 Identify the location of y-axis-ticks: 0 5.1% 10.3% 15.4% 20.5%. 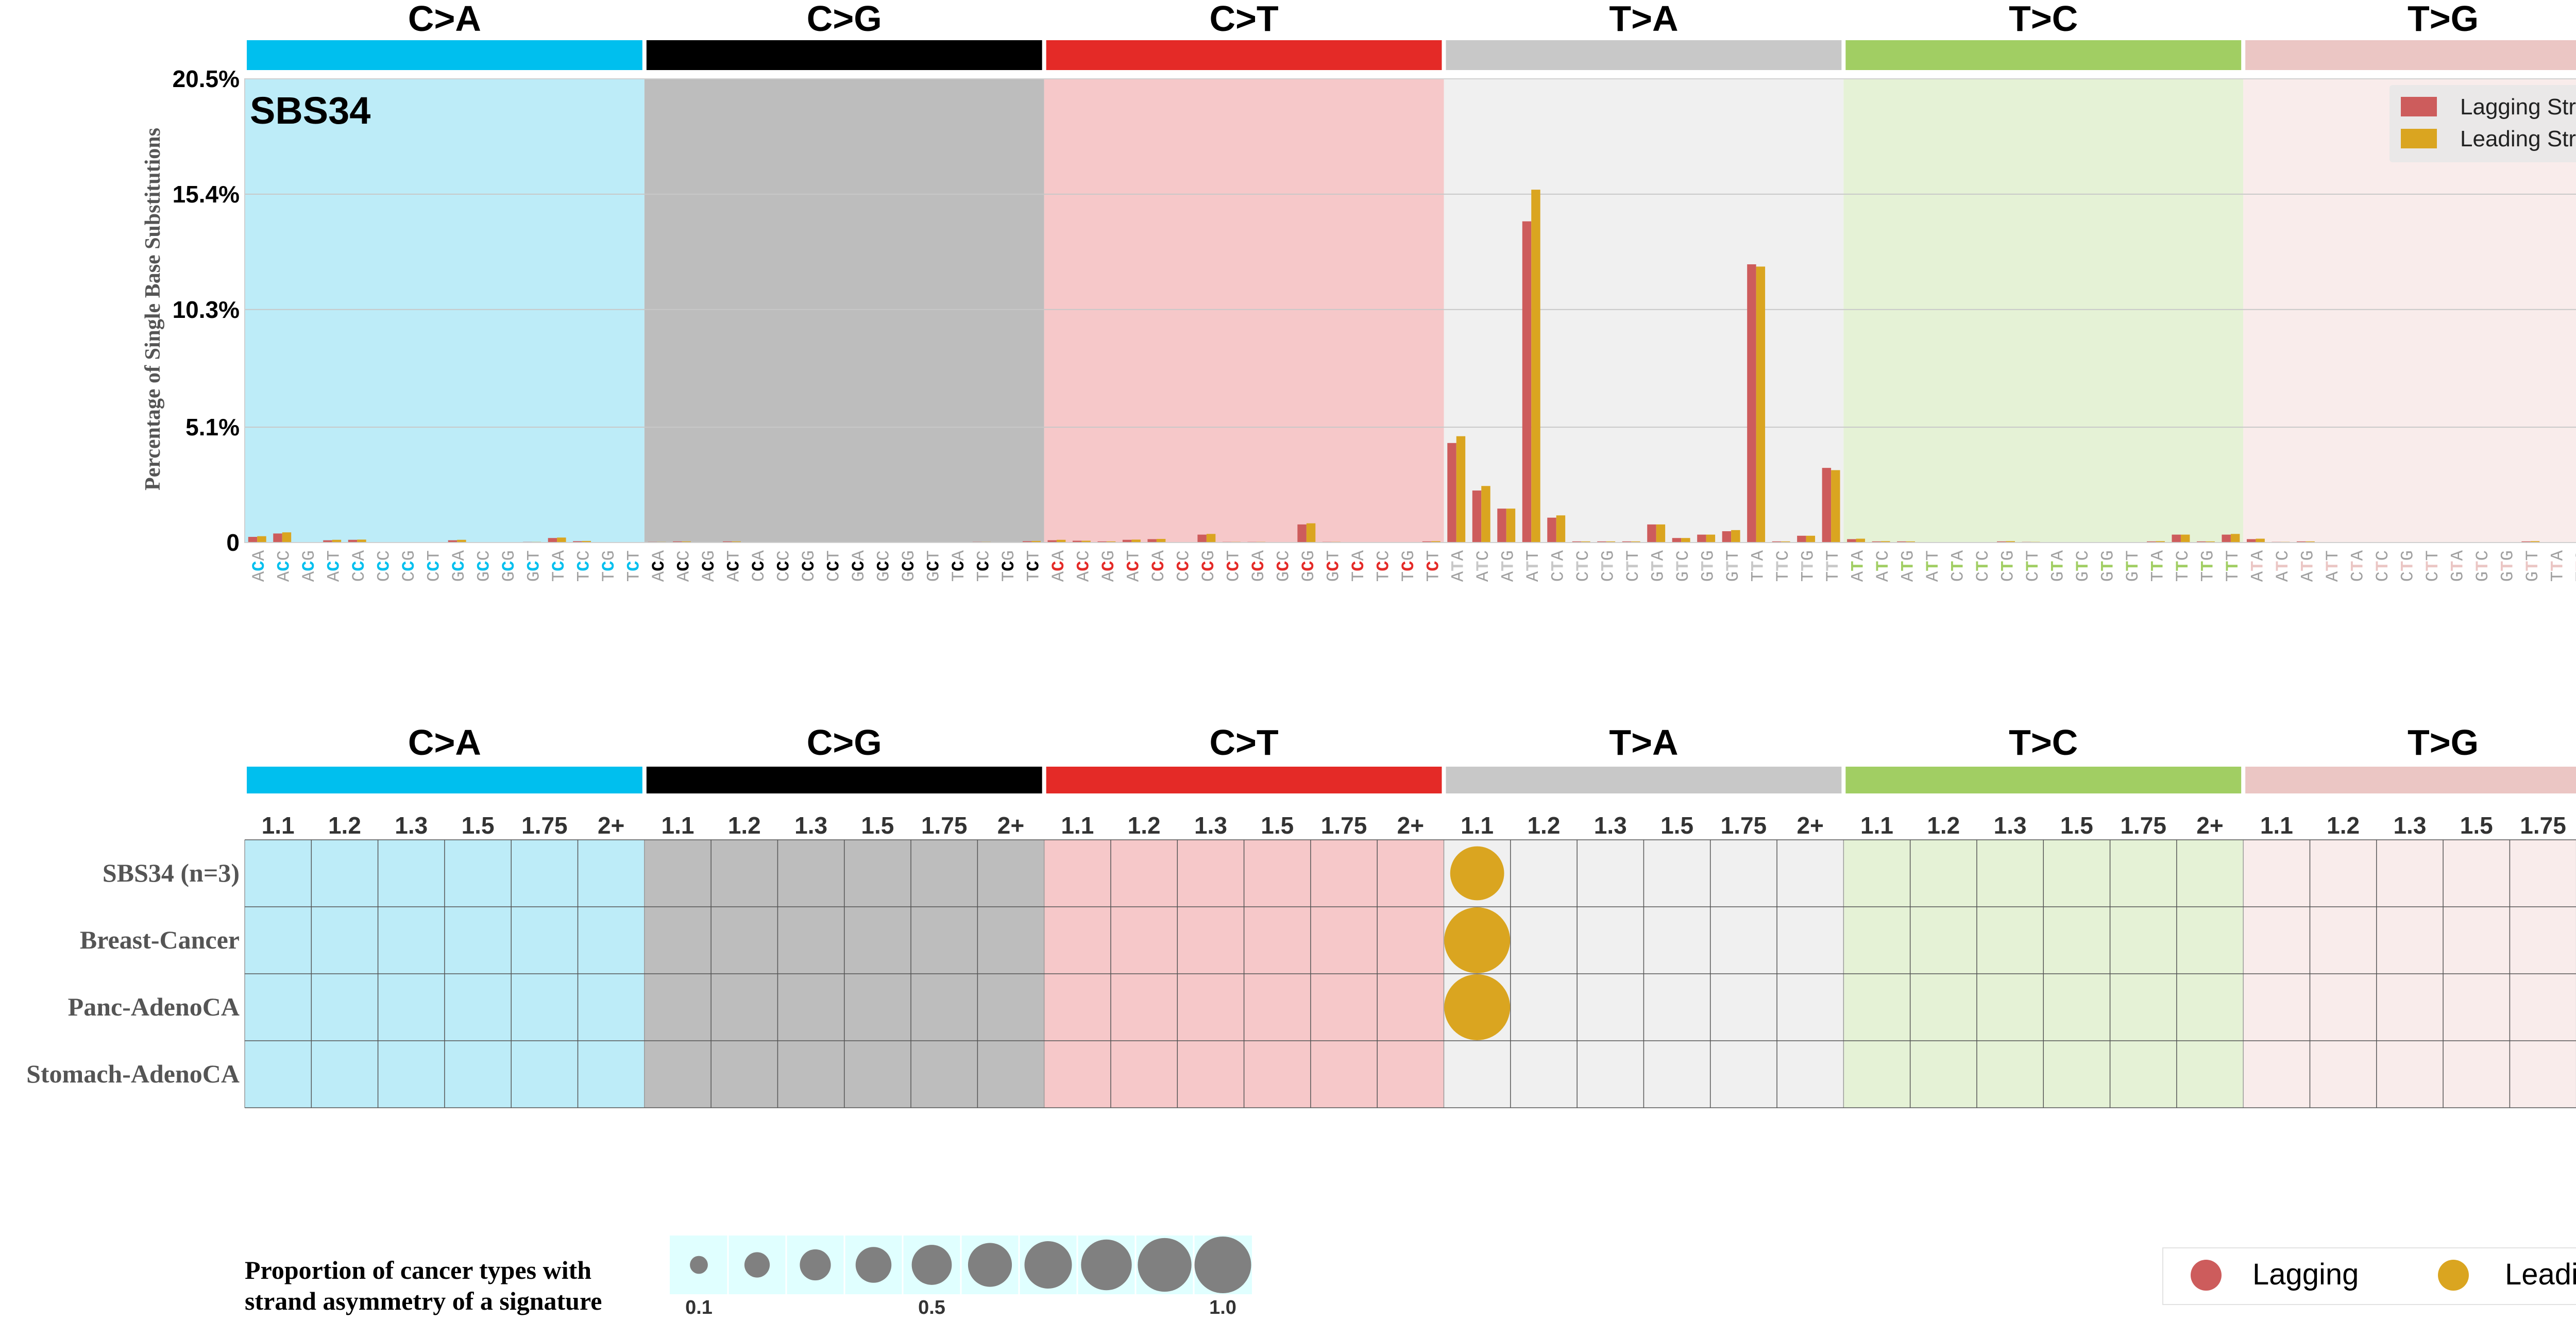
(206, 310).